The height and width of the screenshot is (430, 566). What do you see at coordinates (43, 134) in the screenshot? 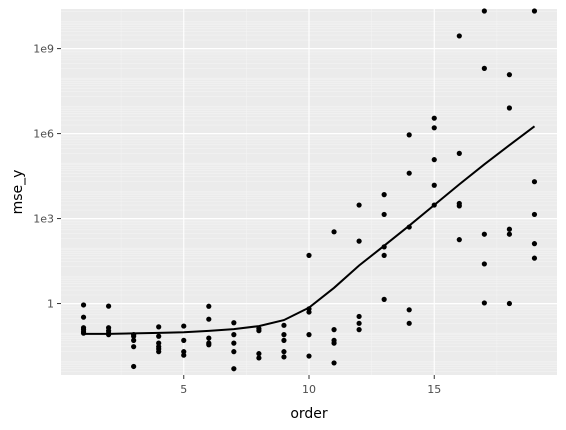
I see `y-tick-label: 1e6` at bounding box center [43, 134].